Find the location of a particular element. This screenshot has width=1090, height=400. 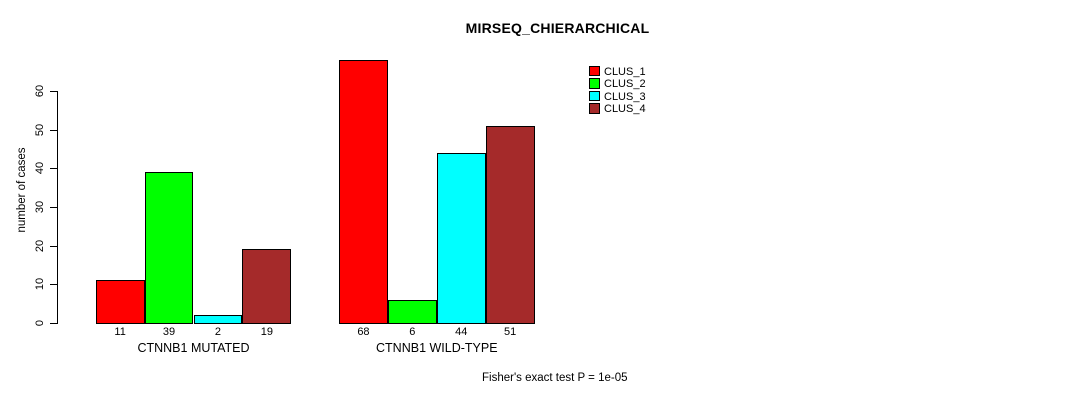

bar-value-label: 68 is located at coordinates (363, 332).